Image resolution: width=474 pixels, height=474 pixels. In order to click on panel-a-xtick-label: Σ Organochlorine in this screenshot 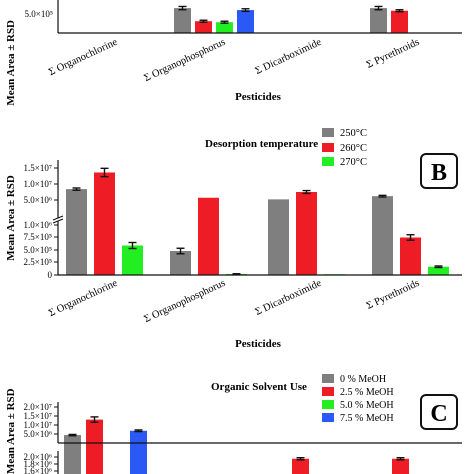, I will do `click(83, 58)`.